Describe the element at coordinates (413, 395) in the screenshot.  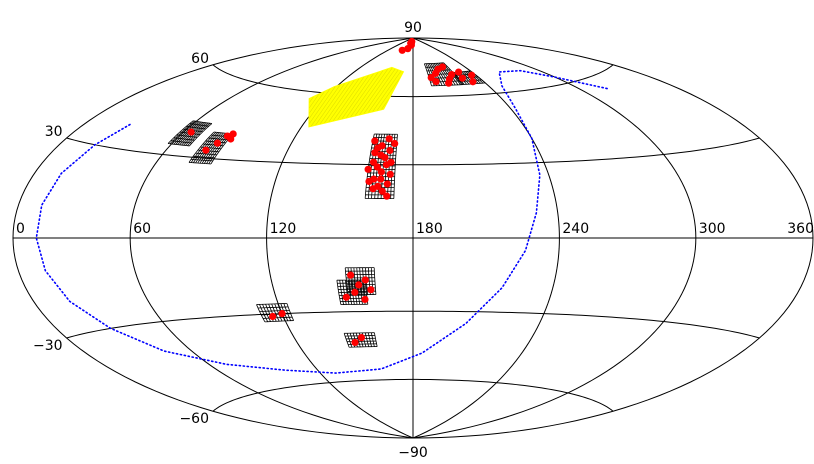
I see `parallel--60` at that location.